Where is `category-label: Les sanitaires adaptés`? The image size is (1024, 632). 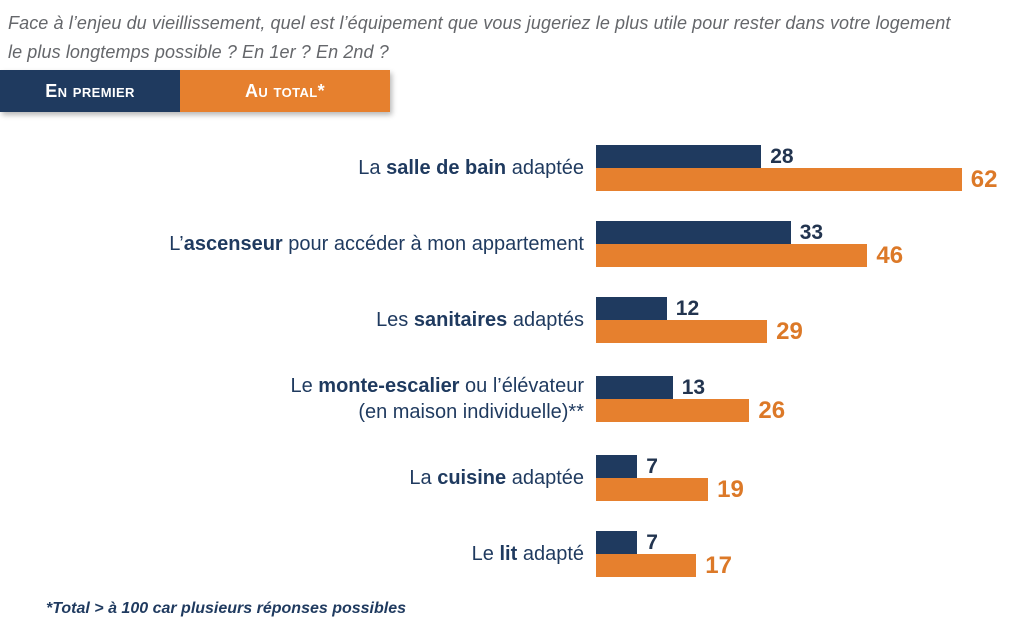
category-label: Les sanitaires adaptés is located at coordinates (292, 320).